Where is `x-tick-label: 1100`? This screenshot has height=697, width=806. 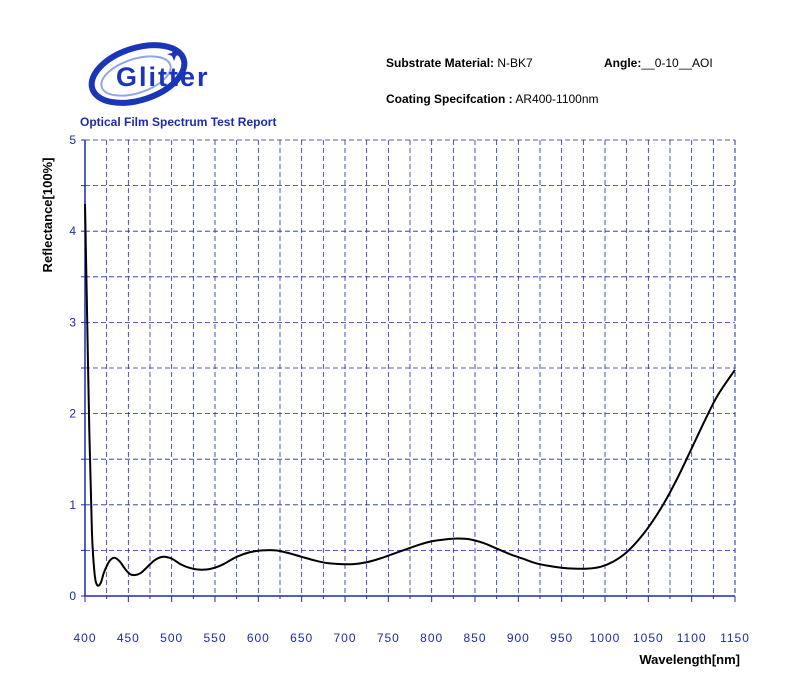
x-tick-label: 1100 is located at coordinates (692, 638).